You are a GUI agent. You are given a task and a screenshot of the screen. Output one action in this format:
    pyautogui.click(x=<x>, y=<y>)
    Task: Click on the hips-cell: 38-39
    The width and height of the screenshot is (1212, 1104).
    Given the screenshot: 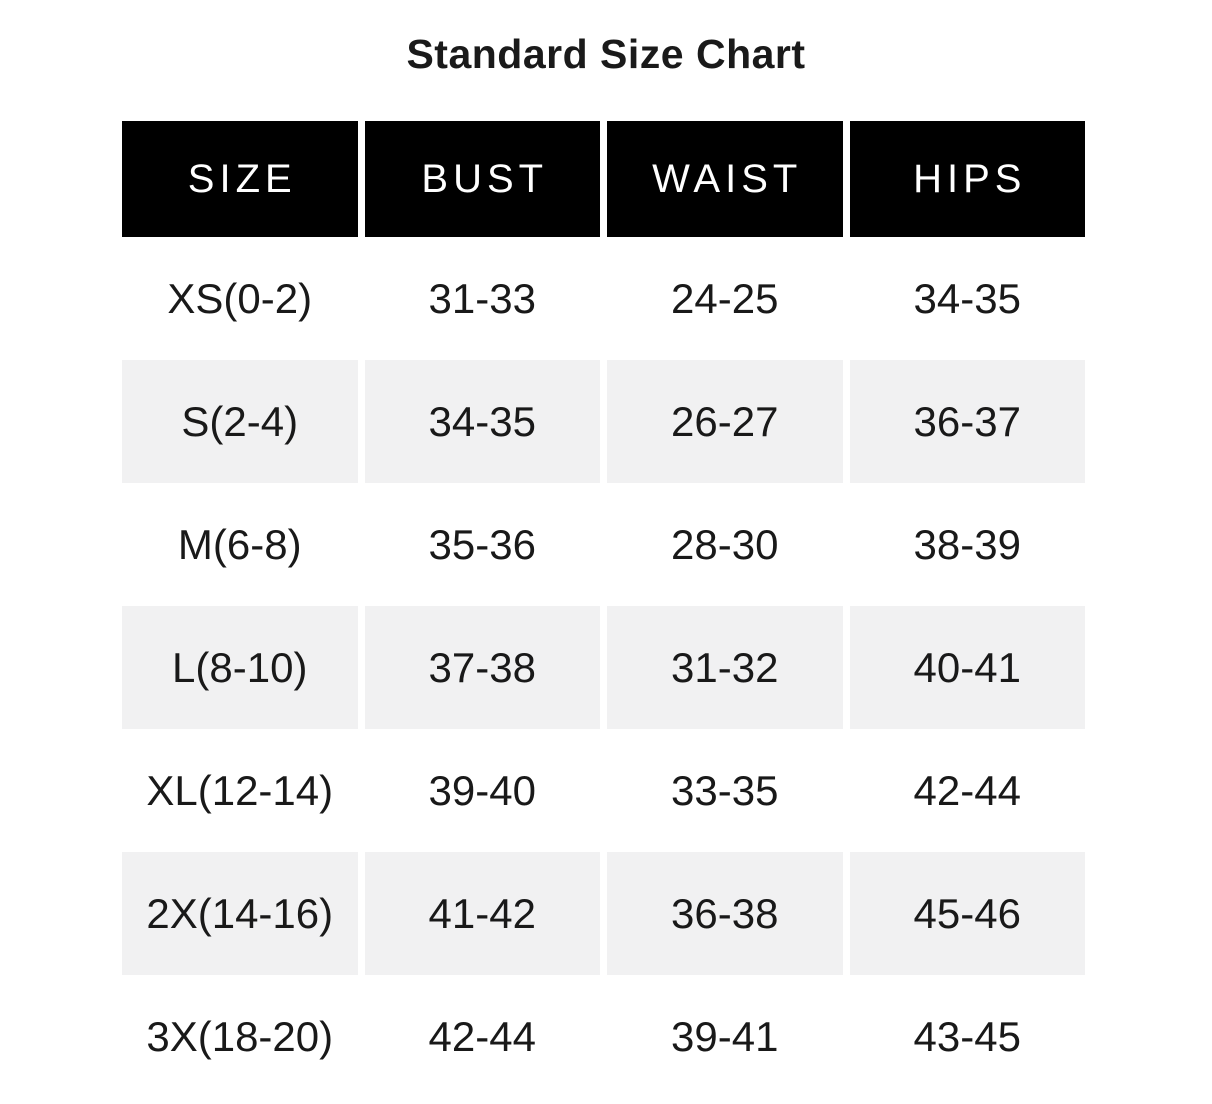 What is the action you would take?
    pyautogui.click(x=967, y=544)
    